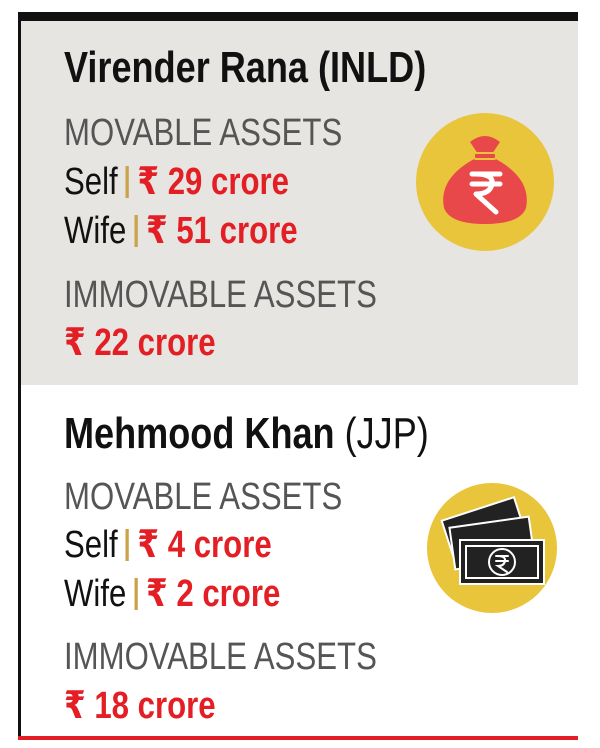  What do you see at coordinates (140, 343) in the screenshot?
I see `amount: ₹ 22 crore` at bounding box center [140, 343].